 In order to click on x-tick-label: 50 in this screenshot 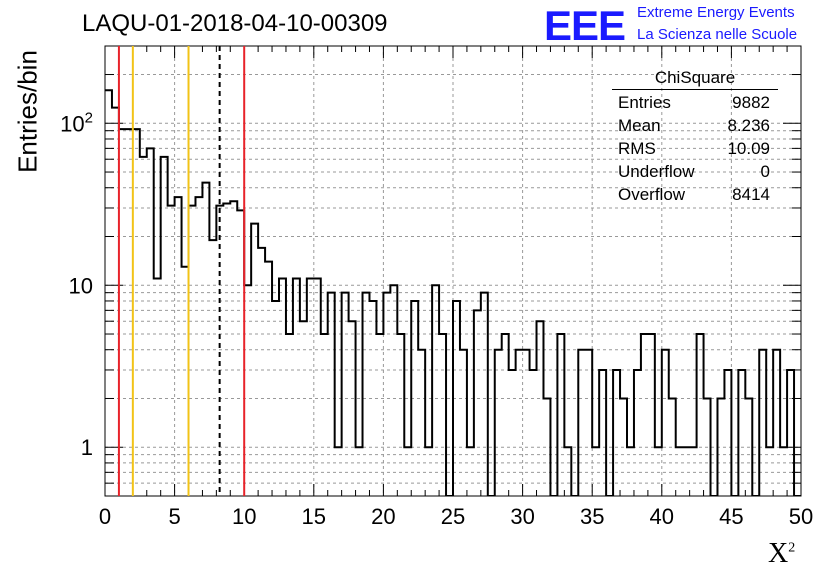, I will do `click(801, 516)`.